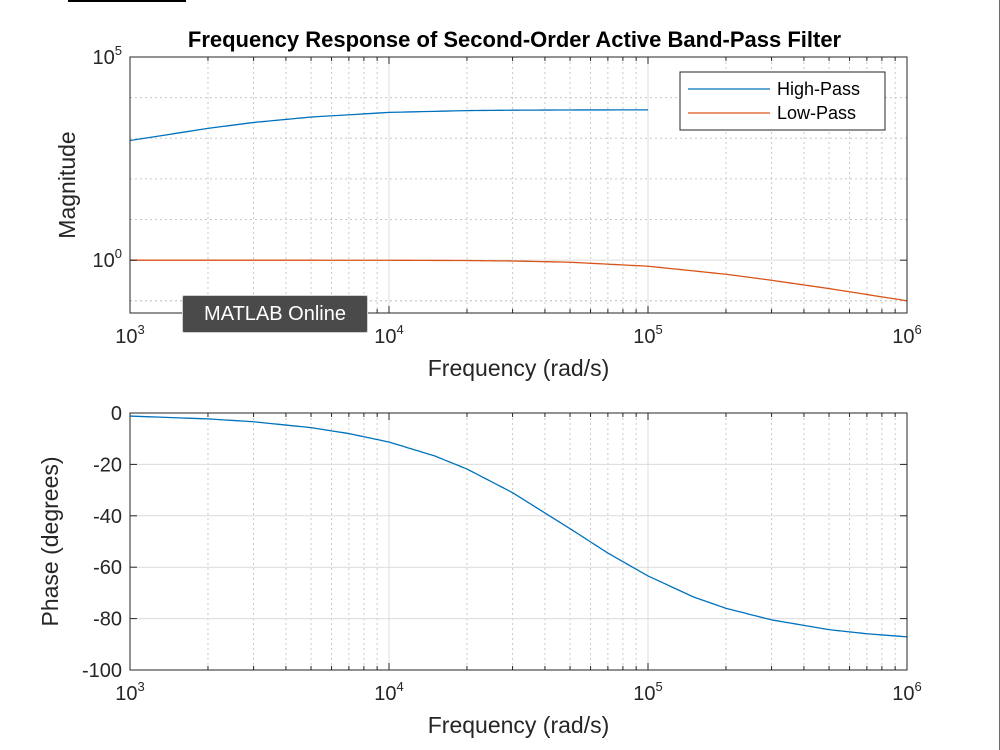 The height and width of the screenshot is (750, 1000). Describe the element at coordinates (107, 620) in the screenshot. I see `y-tick-label: -80` at that location.